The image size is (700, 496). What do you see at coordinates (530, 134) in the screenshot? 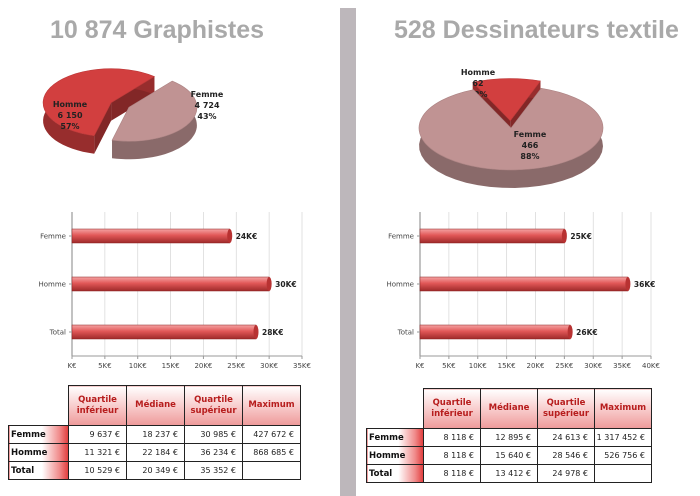
I see `pie-label-femme: Femme` at bounding box center [530, 134].